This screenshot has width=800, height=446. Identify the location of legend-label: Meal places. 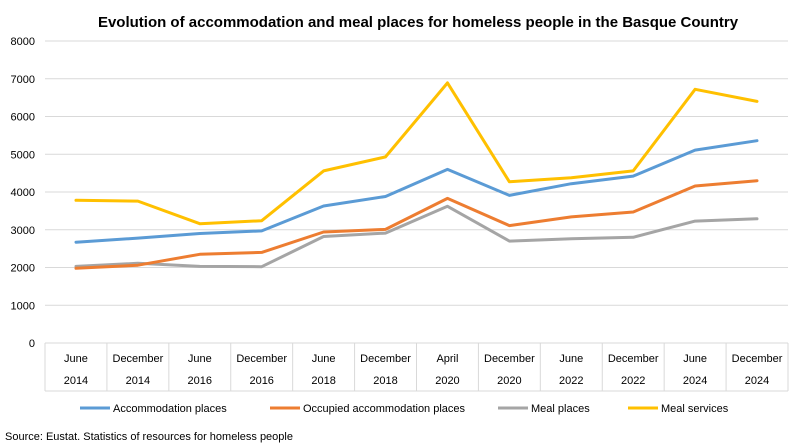
(560, 409).